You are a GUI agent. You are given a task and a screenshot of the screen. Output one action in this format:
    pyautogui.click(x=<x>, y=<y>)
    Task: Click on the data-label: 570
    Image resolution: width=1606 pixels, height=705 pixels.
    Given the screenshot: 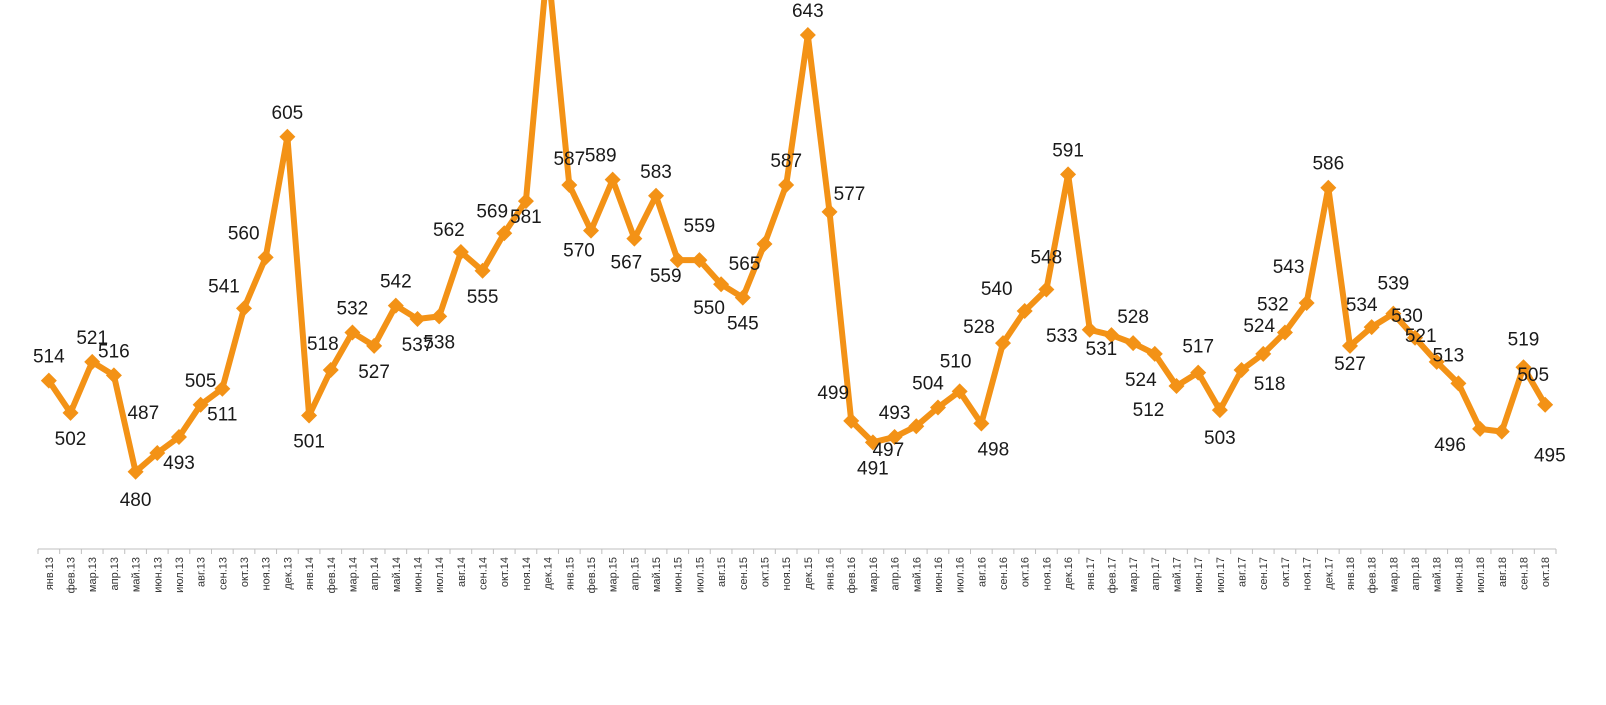 What is the action you would take?
    pyautogui.click(x=579, y=251)
    